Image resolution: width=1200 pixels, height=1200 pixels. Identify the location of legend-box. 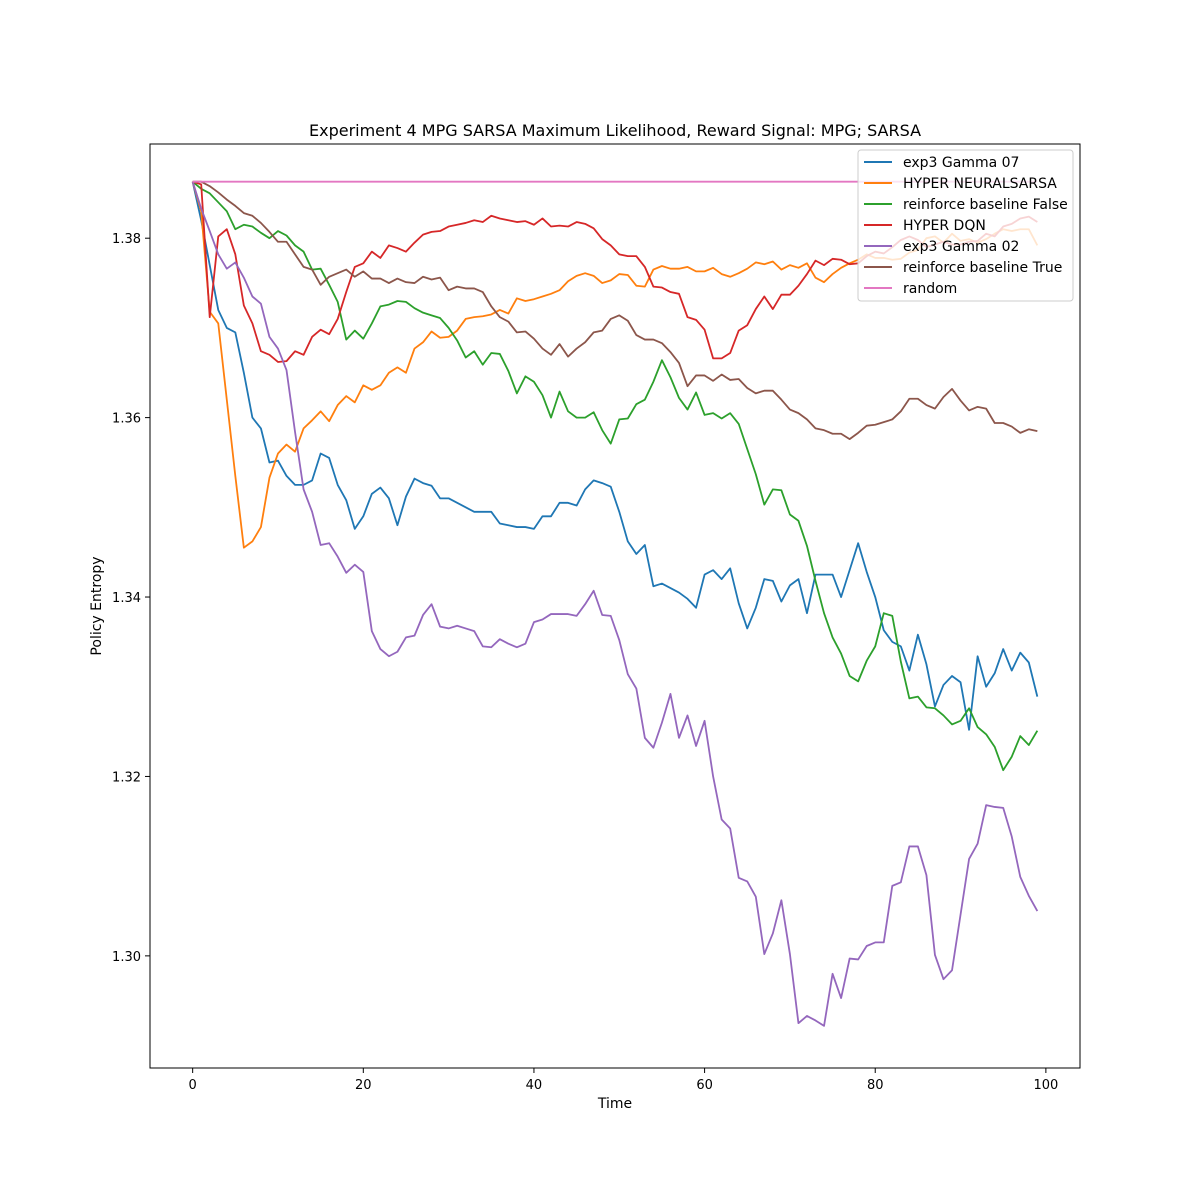
(965, 225).